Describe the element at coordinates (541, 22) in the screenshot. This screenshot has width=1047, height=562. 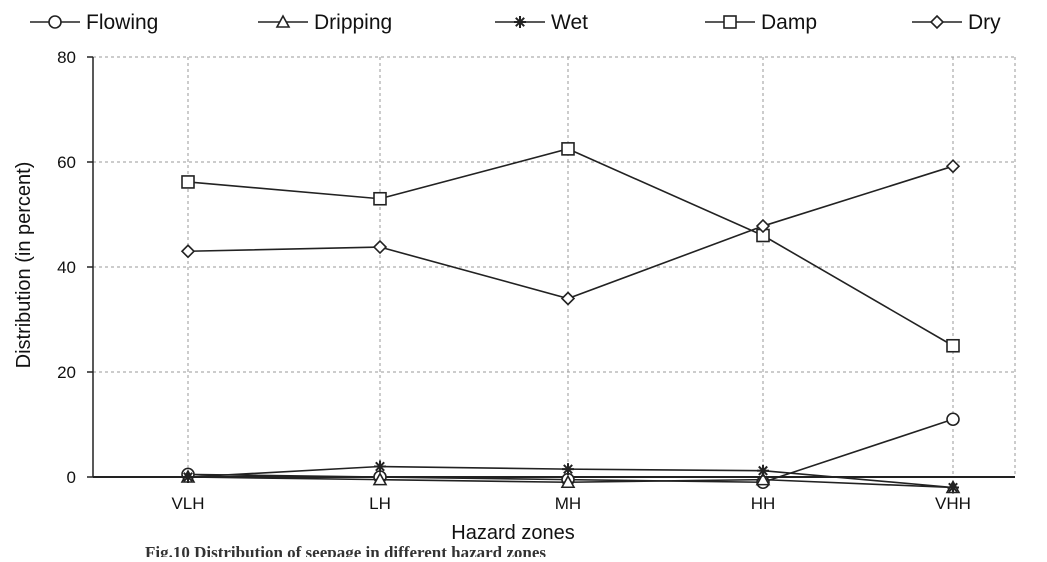
I see `legend-item-wet: Wet` at that location.